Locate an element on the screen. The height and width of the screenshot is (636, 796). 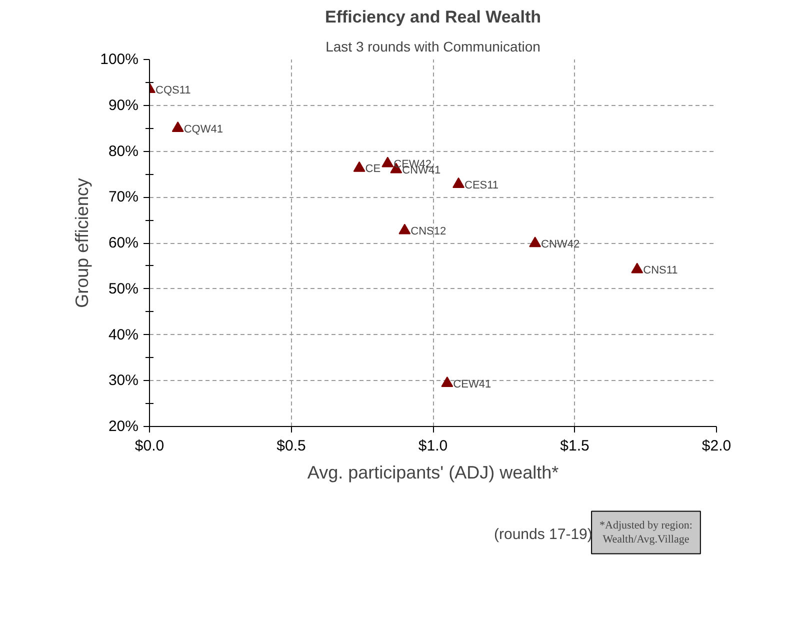
annotation: CNW41 is located at coordinates (421, 170).